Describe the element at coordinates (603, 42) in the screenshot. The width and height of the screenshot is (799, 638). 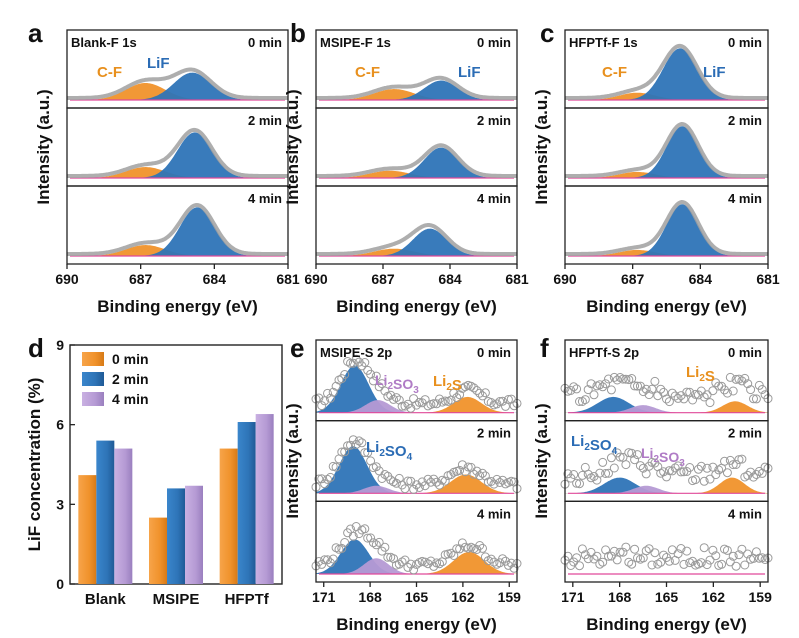
I see `panel-title: HFPTf-F 1s` at that location.